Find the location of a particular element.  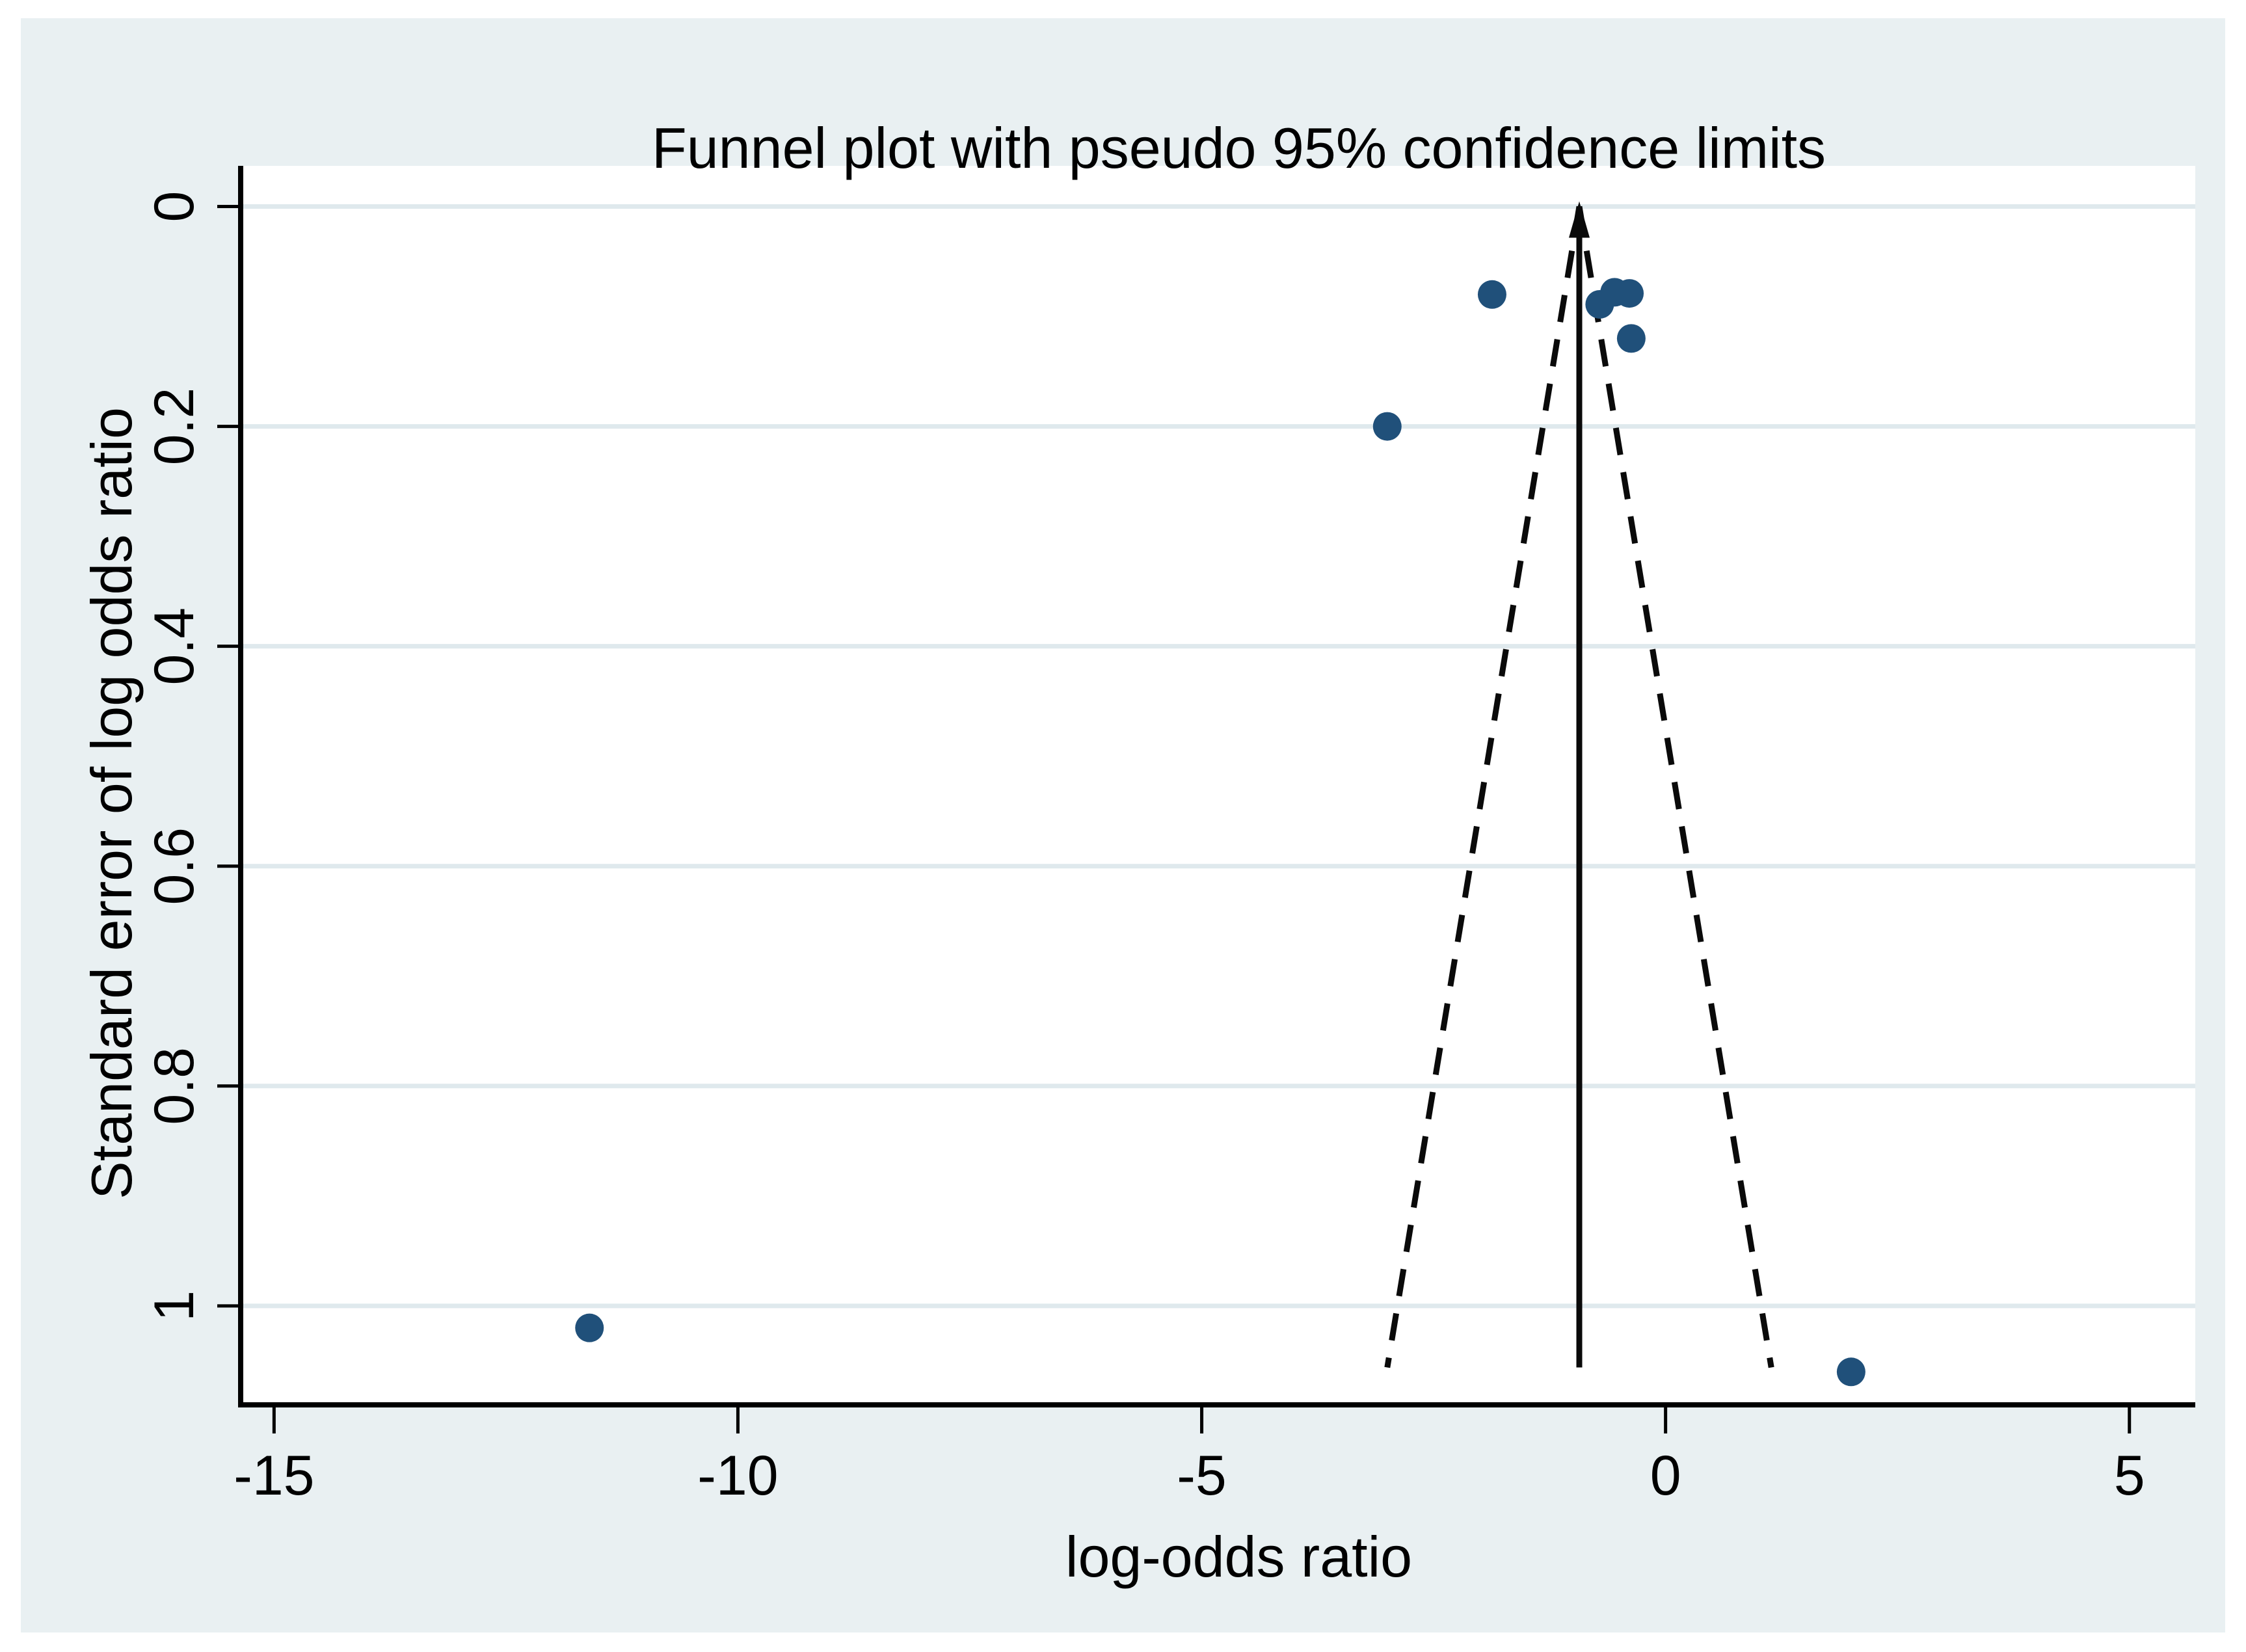

x-tick-label: 0 is located at coordinates (1665, 1476).